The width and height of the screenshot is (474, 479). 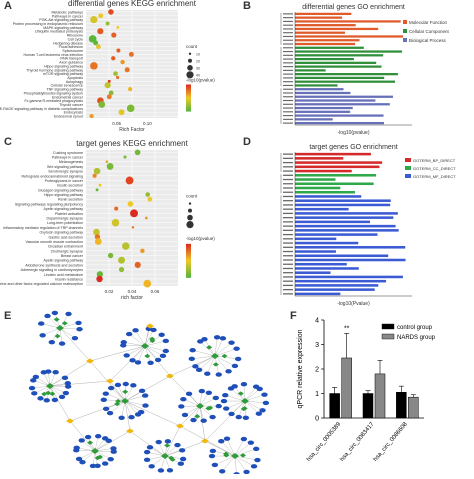 I want to click on y-axis-label: qPCR relative expression, so click(x=300, y=368).